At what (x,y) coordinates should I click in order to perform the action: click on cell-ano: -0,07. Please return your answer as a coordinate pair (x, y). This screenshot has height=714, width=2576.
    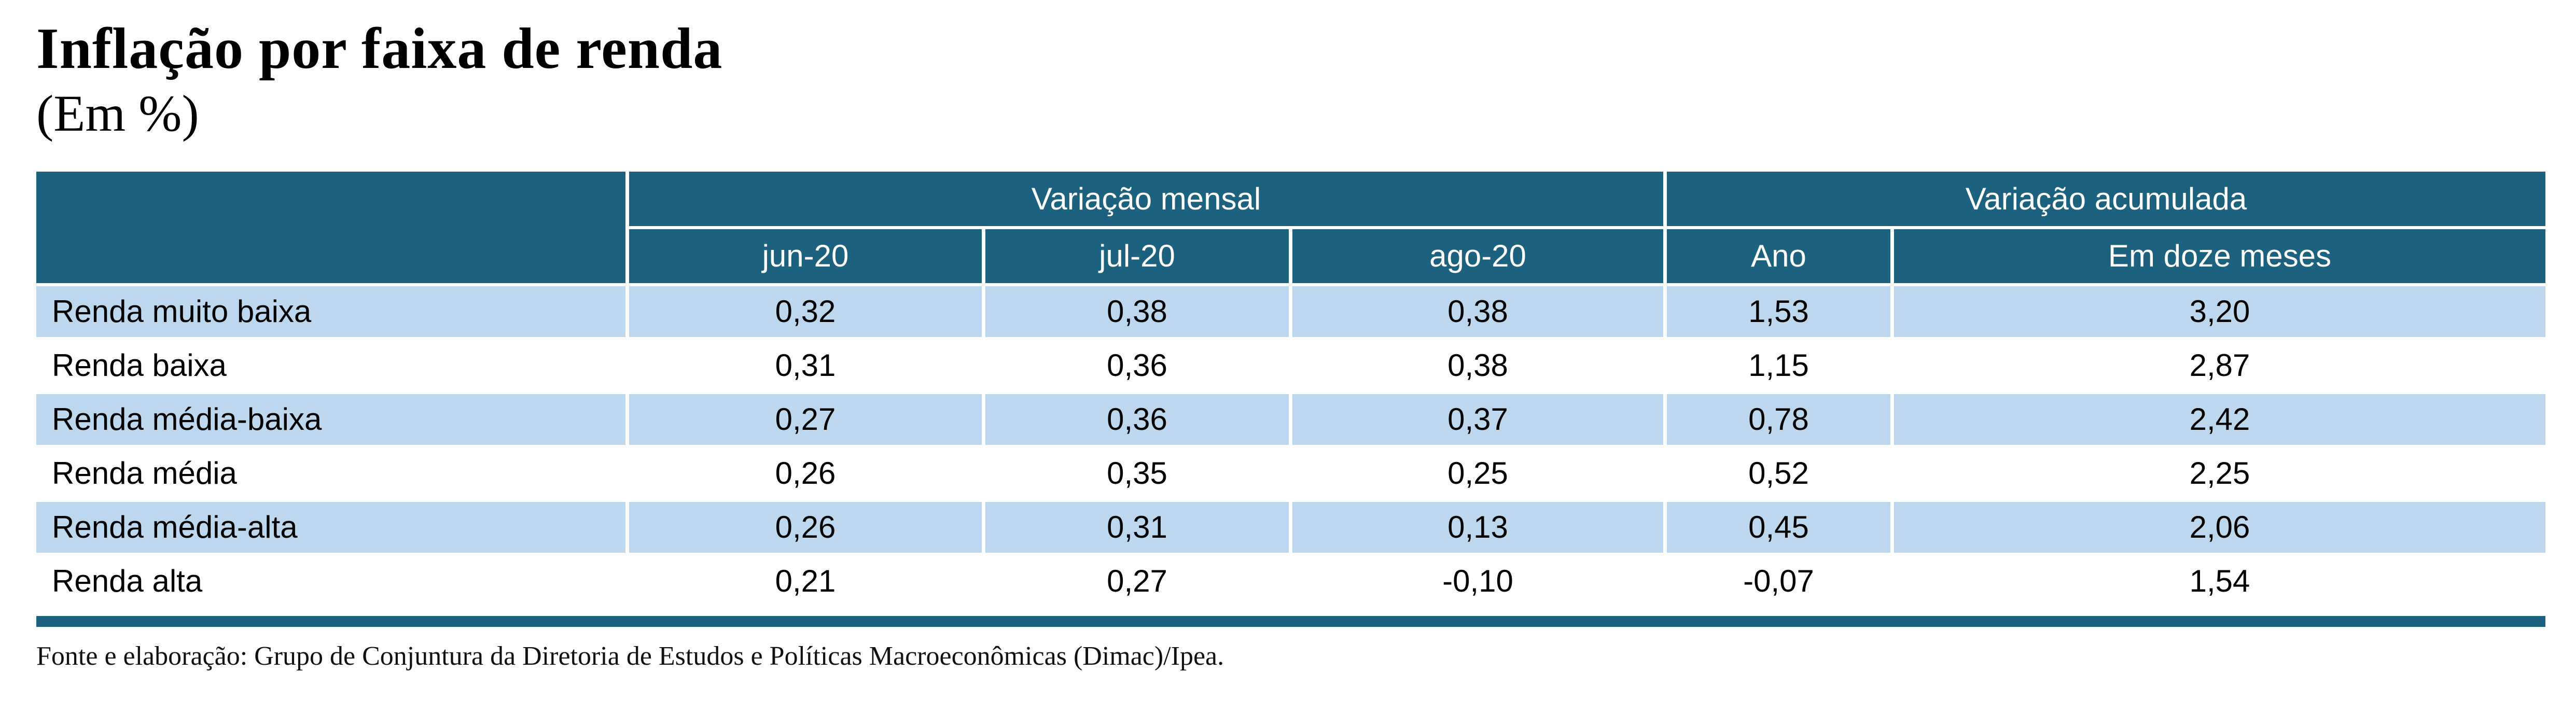
    Looking at the image, I should click on (1781, 582).